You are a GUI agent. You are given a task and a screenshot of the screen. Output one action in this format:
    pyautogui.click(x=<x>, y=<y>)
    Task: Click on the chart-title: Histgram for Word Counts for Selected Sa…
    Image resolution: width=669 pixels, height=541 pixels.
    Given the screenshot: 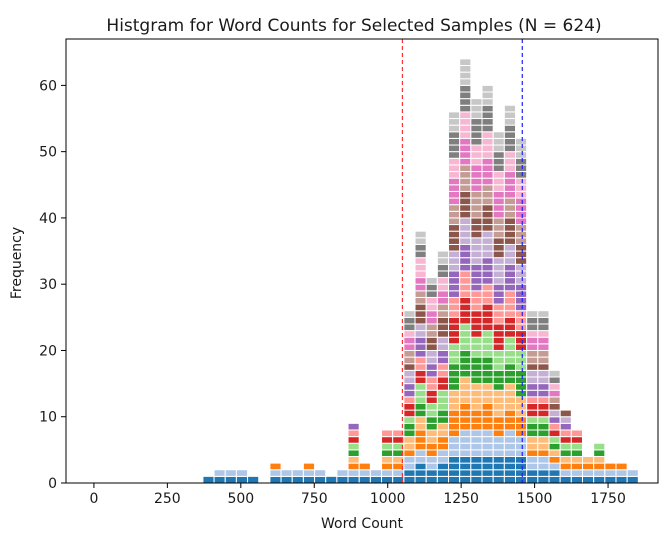 What is the action you would take?
    pyautogui.click(x=353, y=26)
    